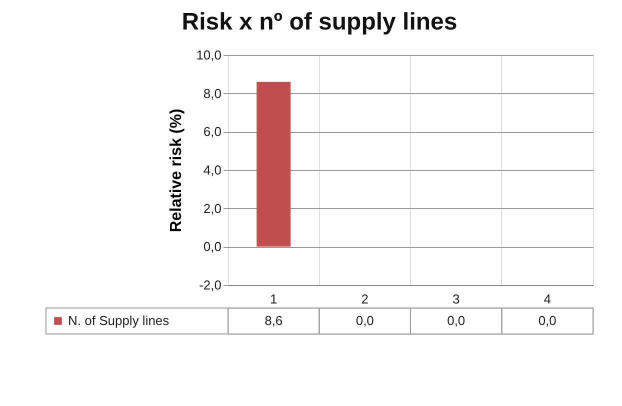 This screenshot has width=622, height=406. What do you see at coordinates (212, 93) in the screenshot?
I see `y-tick-label: 8,0` at bounding box center [212, 93].